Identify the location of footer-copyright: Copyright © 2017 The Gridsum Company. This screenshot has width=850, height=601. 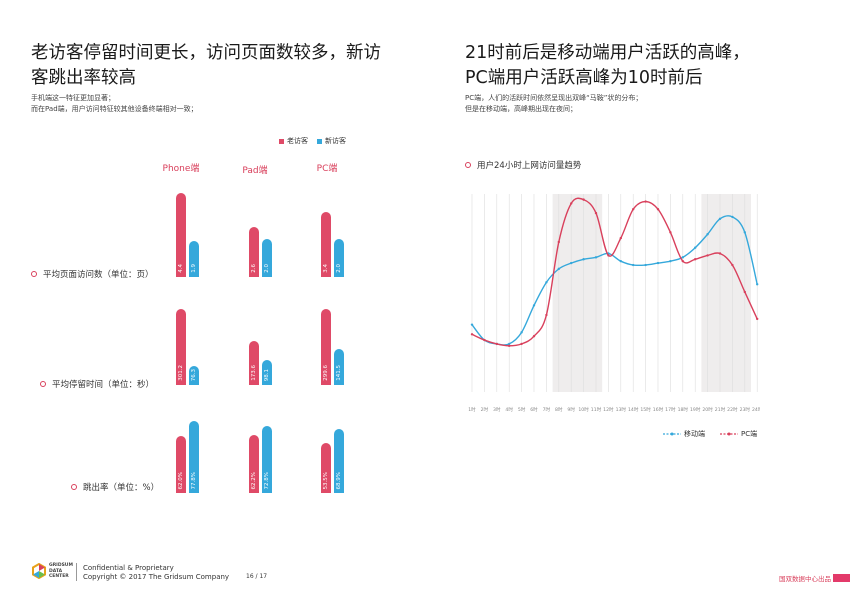
(156, 577).